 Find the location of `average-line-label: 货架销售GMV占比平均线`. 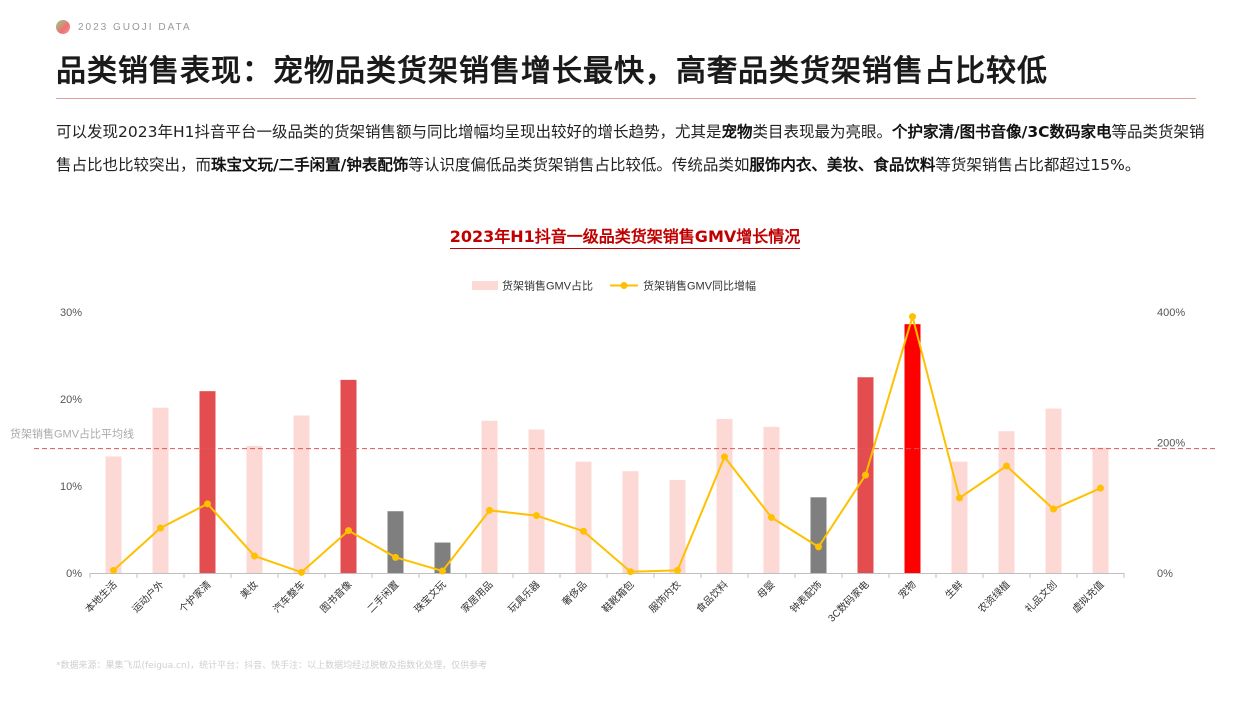

average-line-label: 货架销售GMV占比平均线 is located at coordinates (72, 434).